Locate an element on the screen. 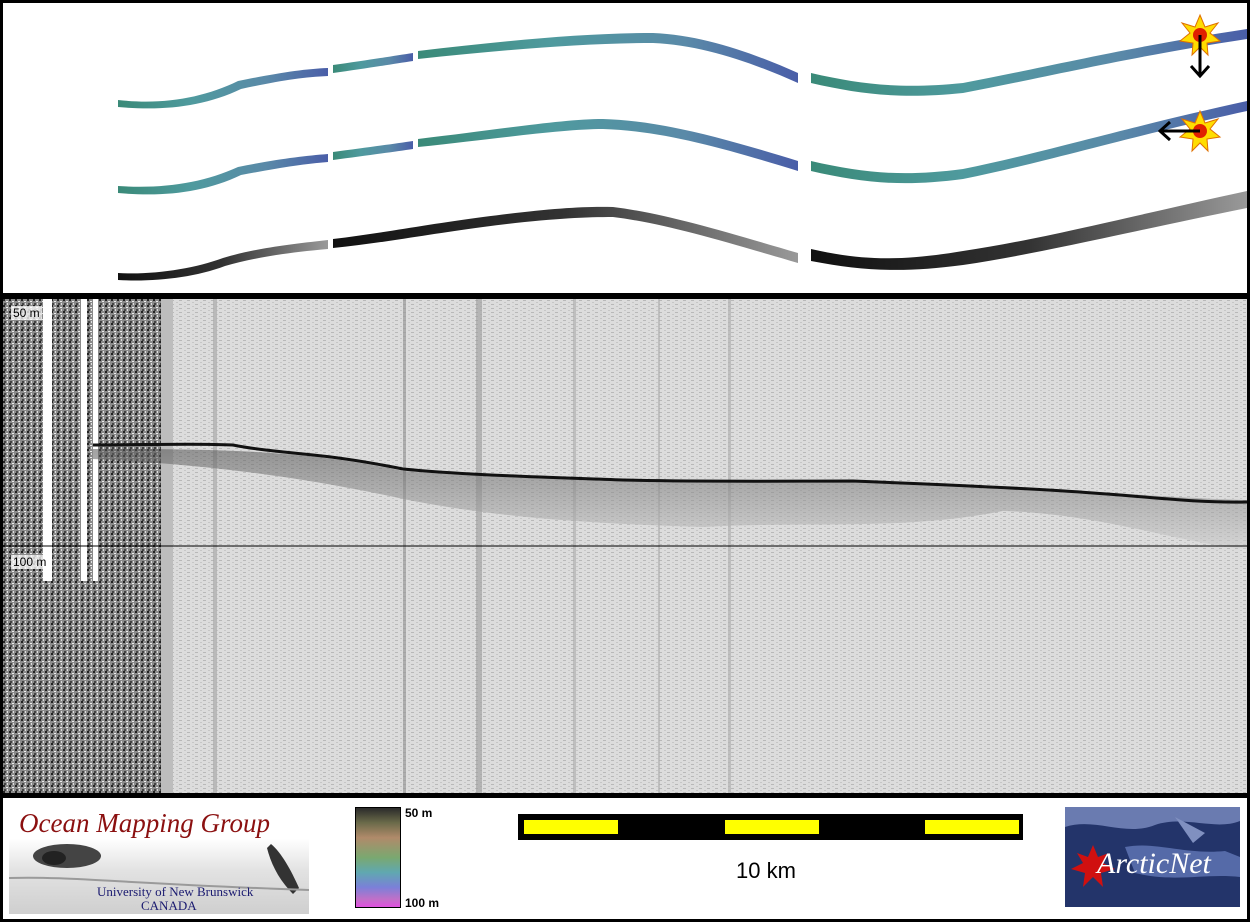 This screenshot has height=922, width=1250. omg-subtitle-2: CANADA is located at coordinates (169, 905).